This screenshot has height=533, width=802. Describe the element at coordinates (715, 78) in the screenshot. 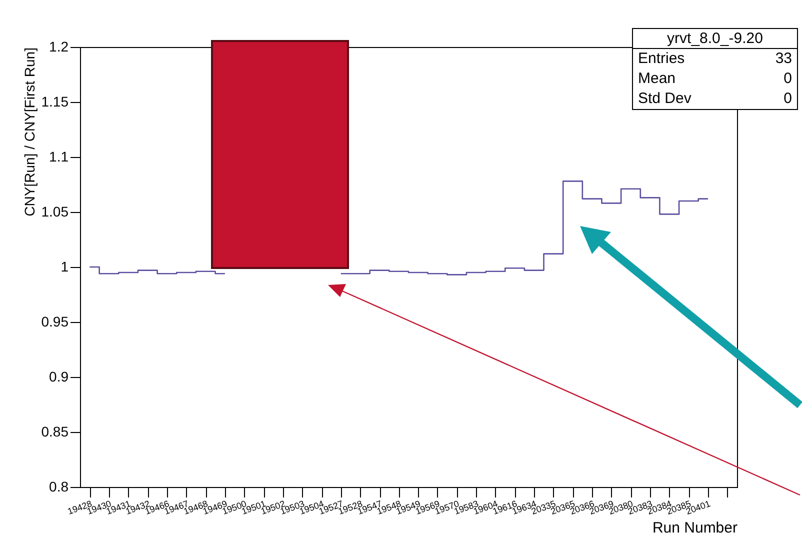

I see `text: Mean 0` at that location.